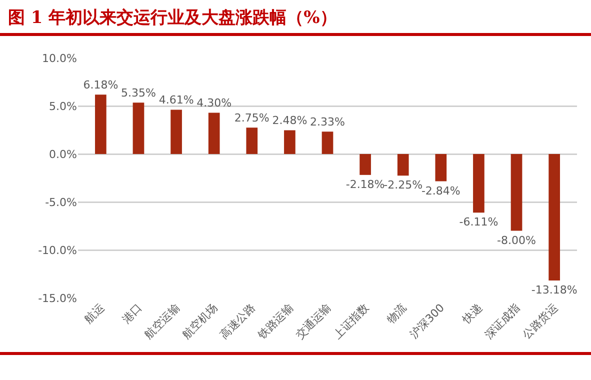 The image size is (591, 380). What do you see at coordinates (176, 100) in the screenshot?
I see `data-label: 4.61%` at bounding box center [176, 100].